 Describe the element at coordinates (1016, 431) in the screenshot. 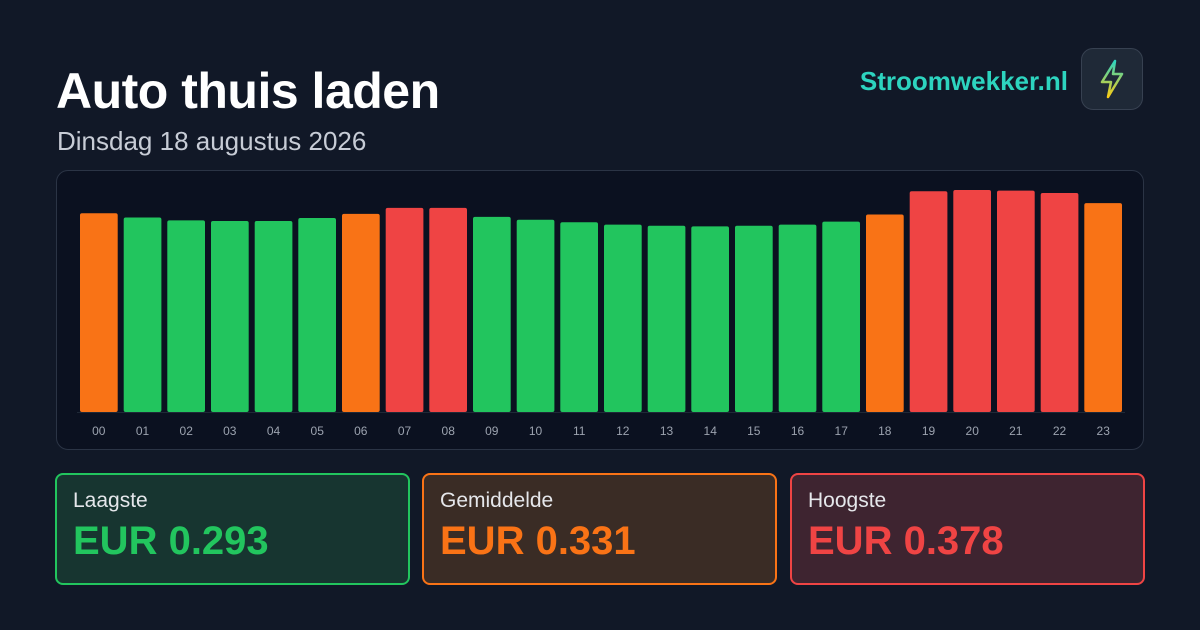

I see `x-tick-label-21: 21` at that location.